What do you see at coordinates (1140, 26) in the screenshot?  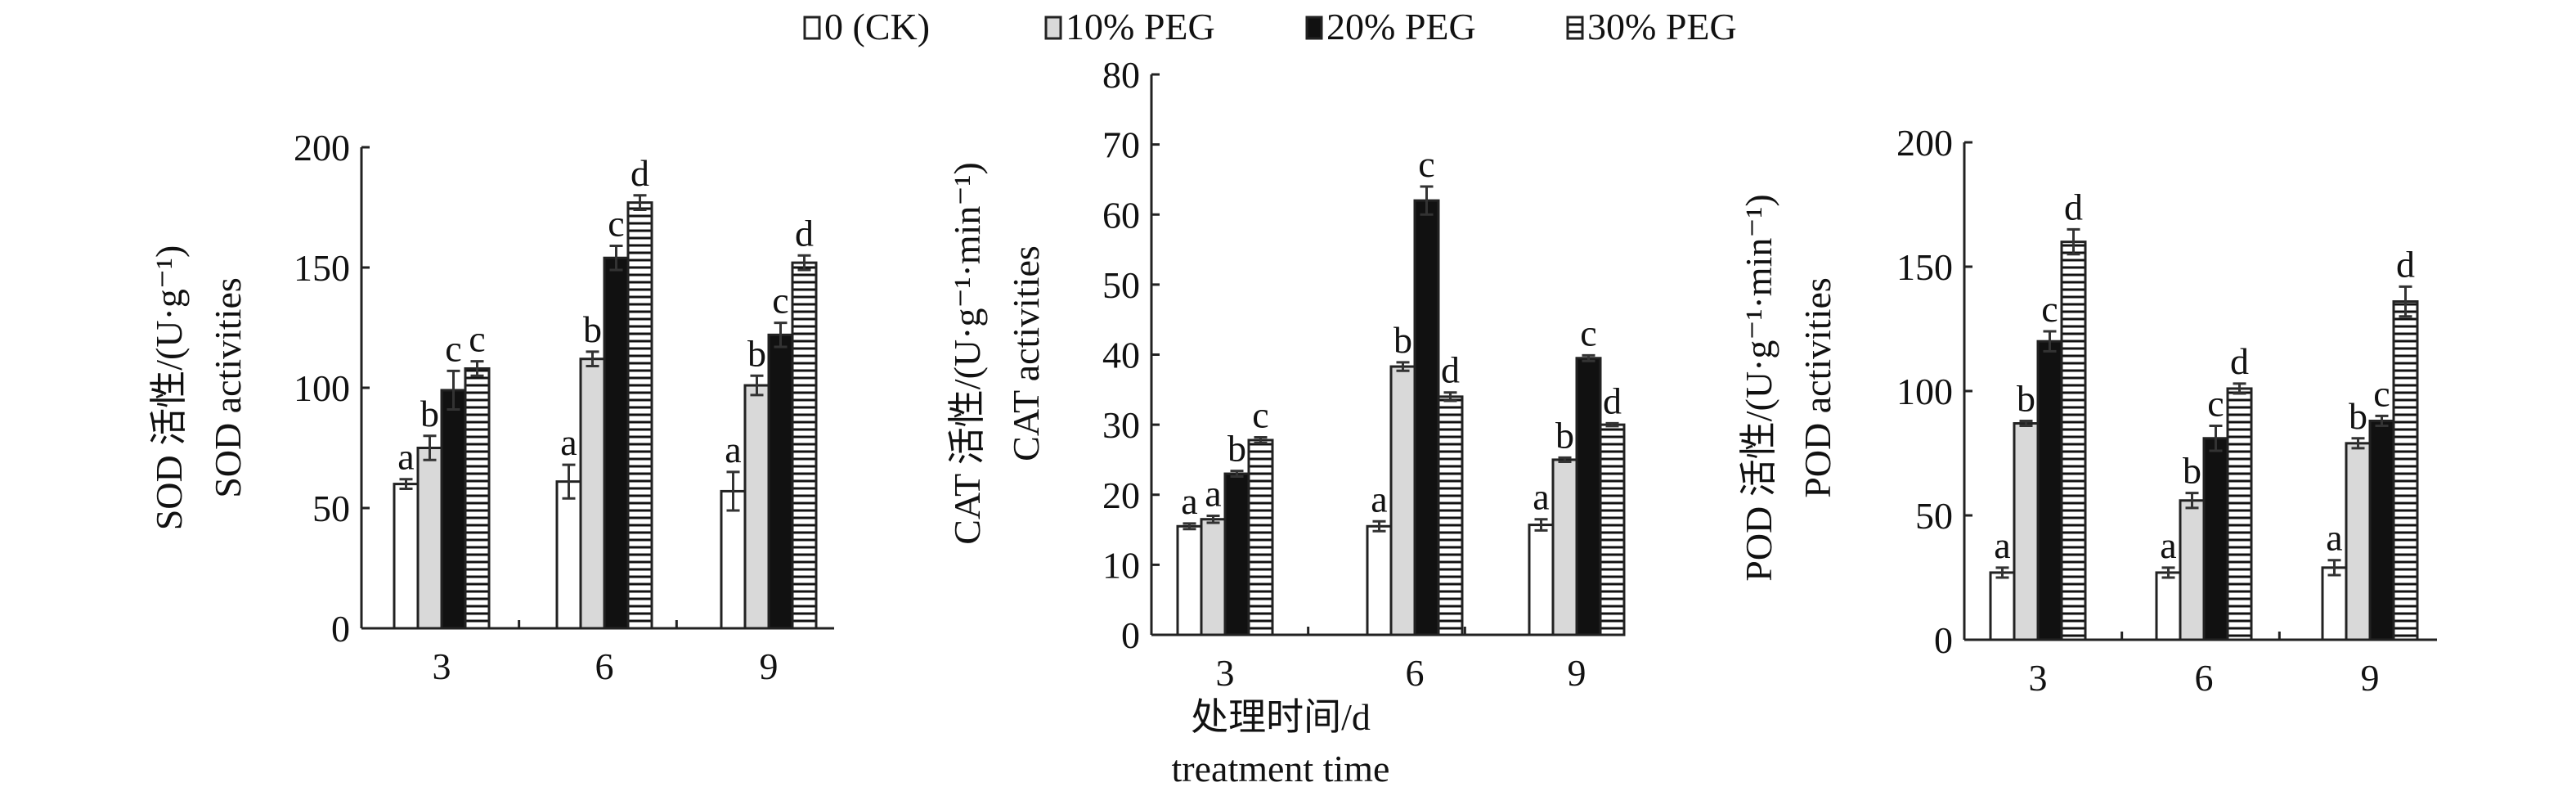 I see `legend-label-10peg: 10% PEG` at bounding box center [1140, 26].